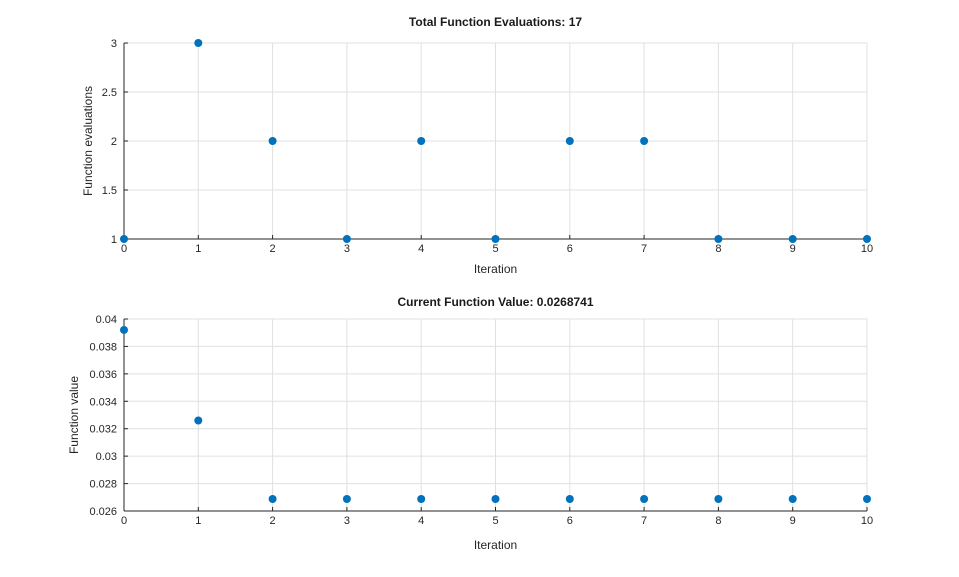  What do you see at coordinates (495, 302) in the screenshot?
I see `fval-chart-title: Current Function Value: 0.0268741` at bounding box center [495, 302].